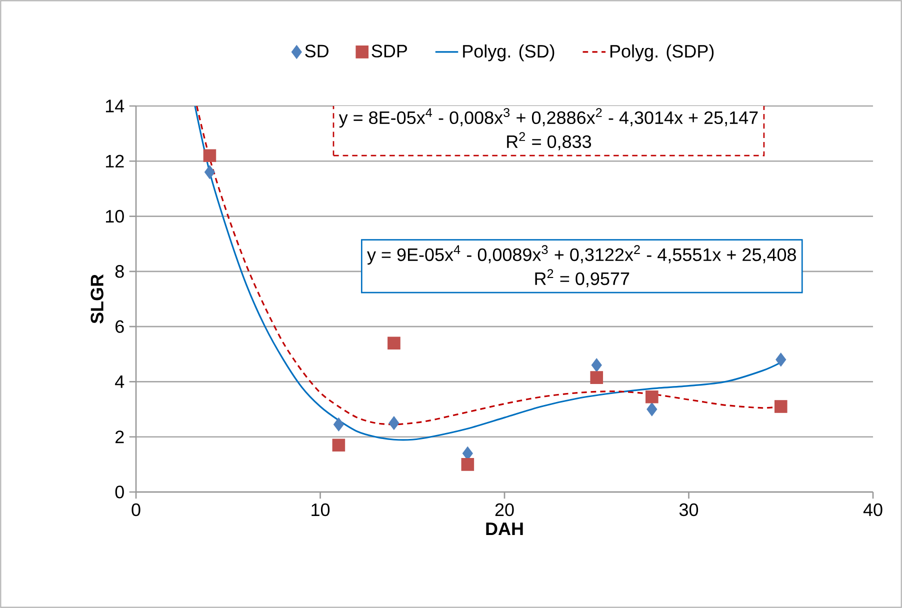 This screenshot has width=902, height=608. I want to click on y-tick-label: 8, so click(119, 271).